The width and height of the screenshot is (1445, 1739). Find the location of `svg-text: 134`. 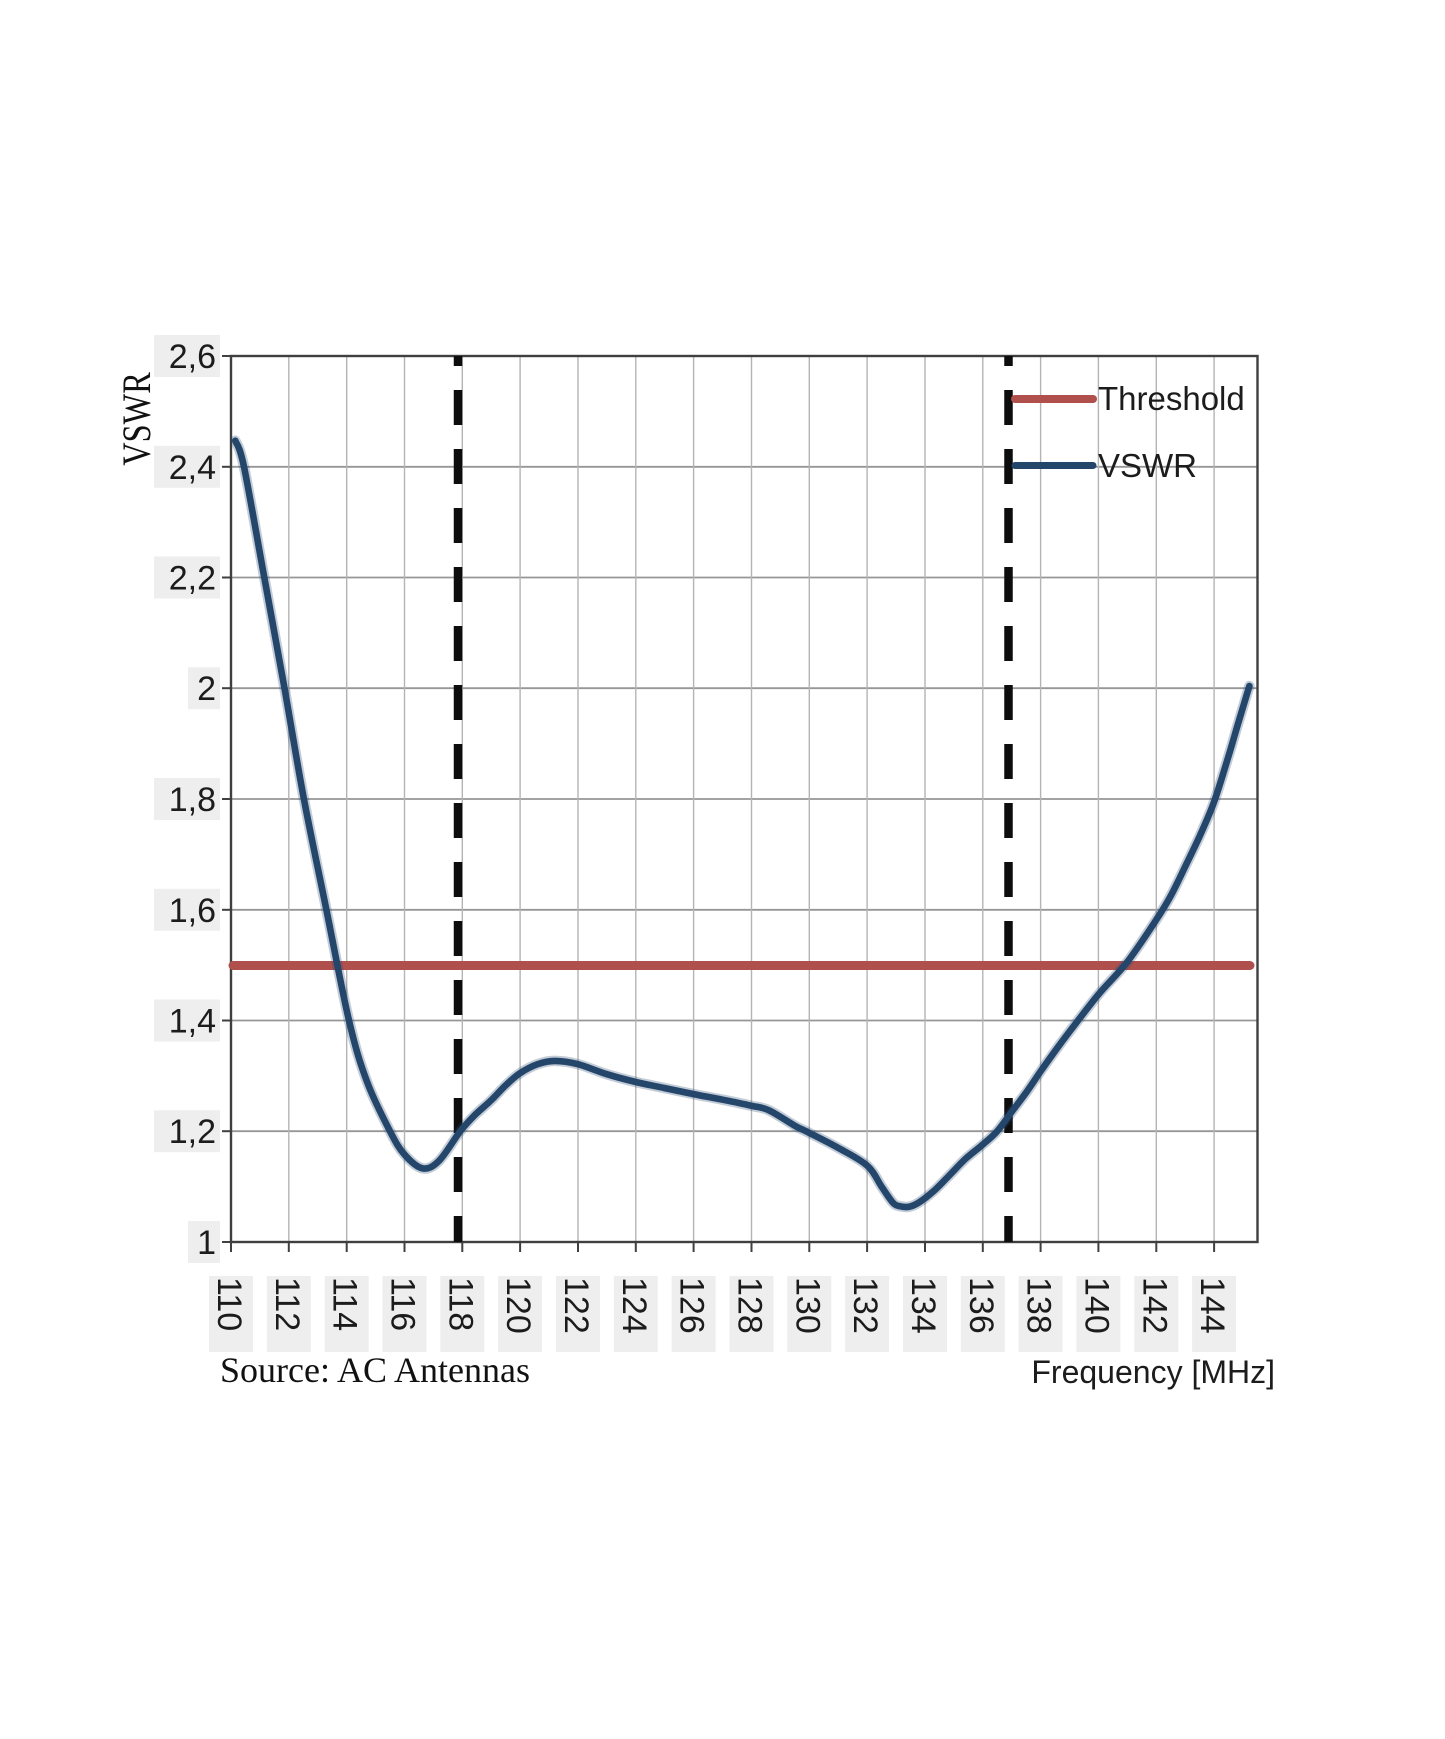

svg-text: 134 is located at coordinates (923, 1305).